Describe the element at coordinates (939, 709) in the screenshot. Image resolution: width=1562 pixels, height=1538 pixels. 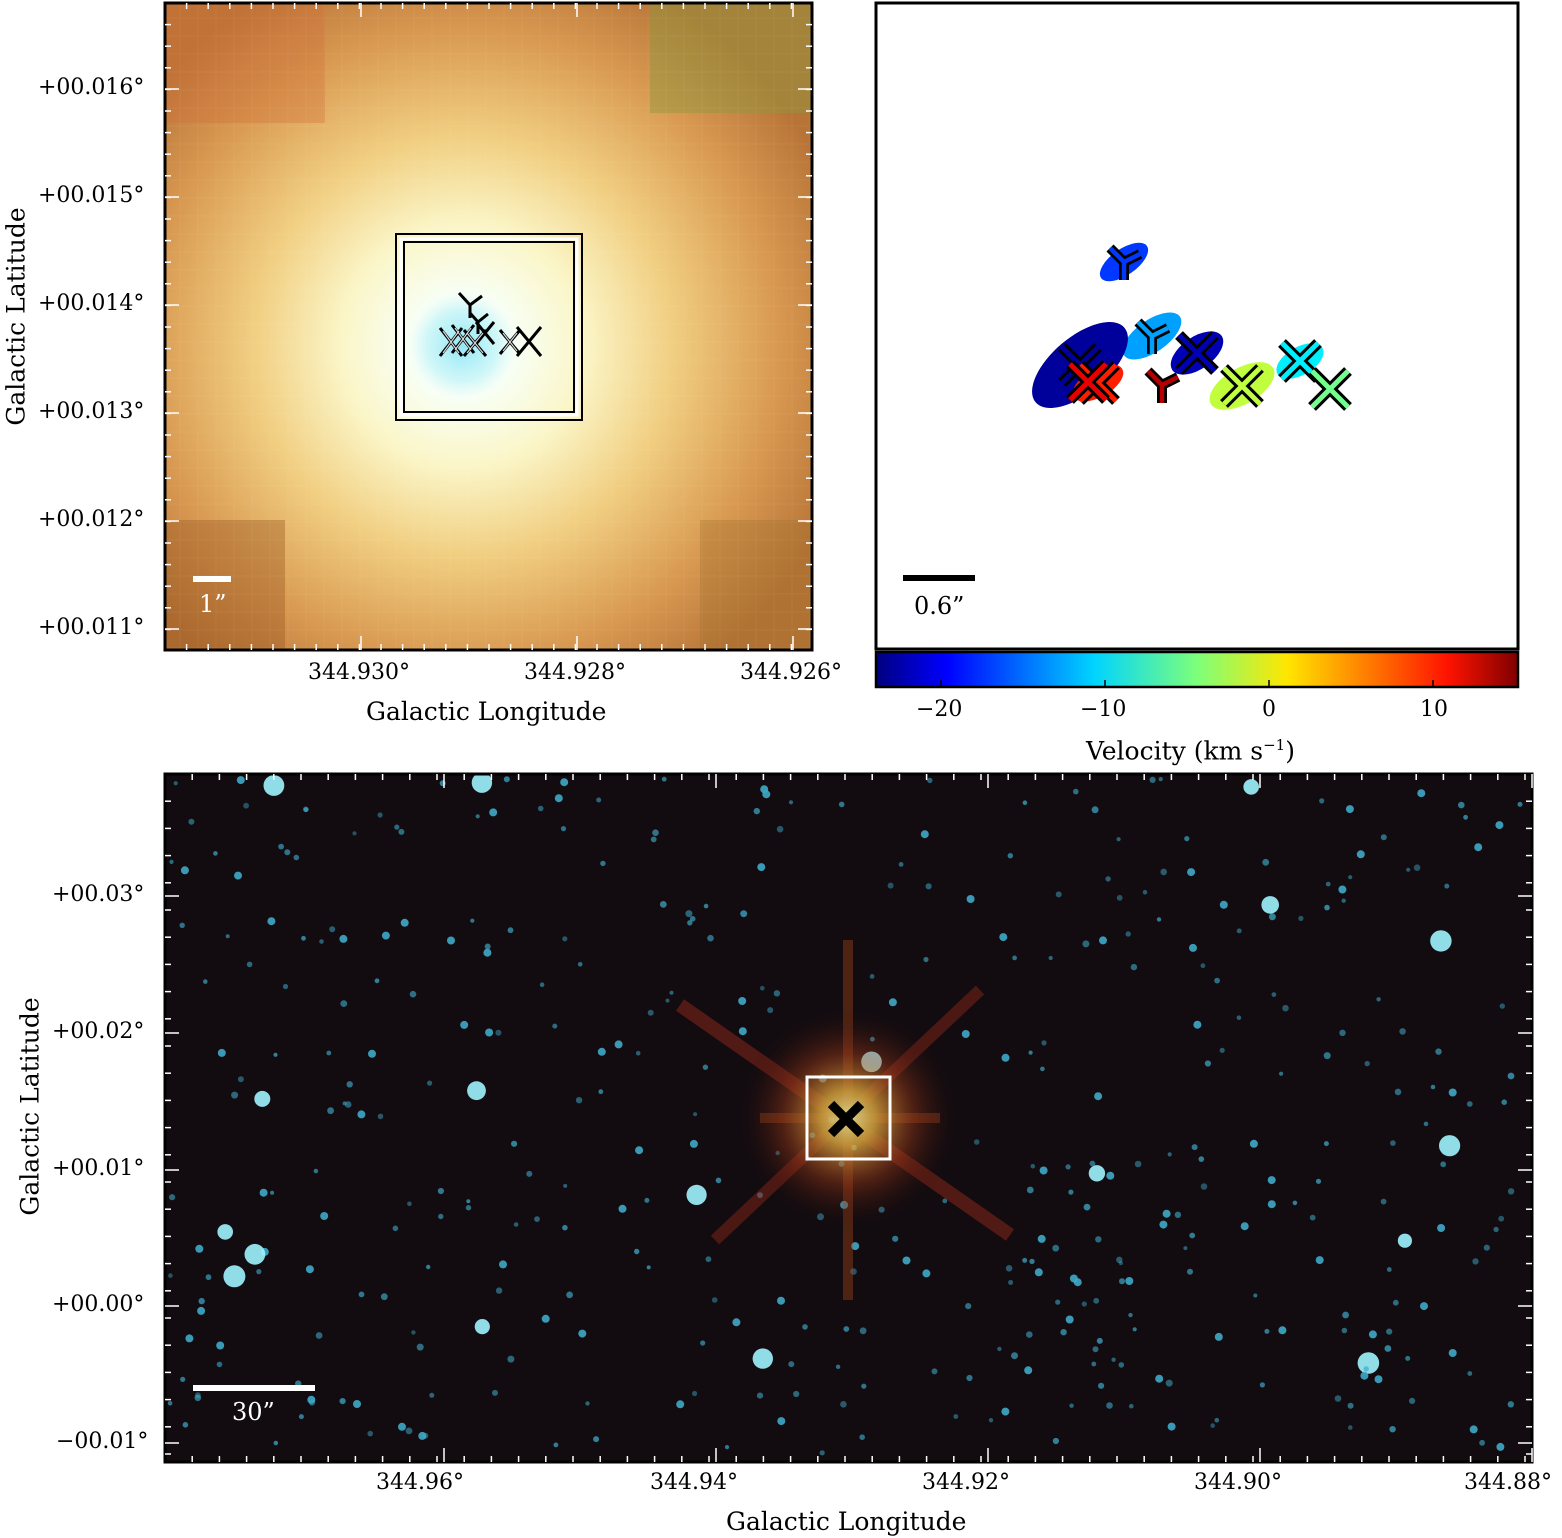
I see `cbar-tick-1: −20` at that location.